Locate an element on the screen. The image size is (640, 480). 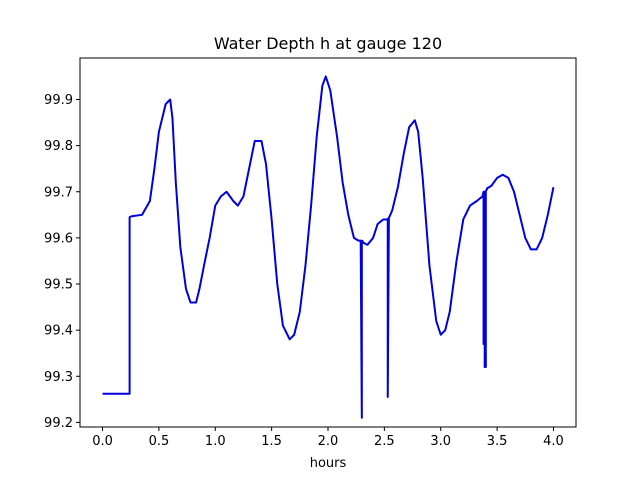
x-tick-label: 1.0 is located at coordinates (215, 441).